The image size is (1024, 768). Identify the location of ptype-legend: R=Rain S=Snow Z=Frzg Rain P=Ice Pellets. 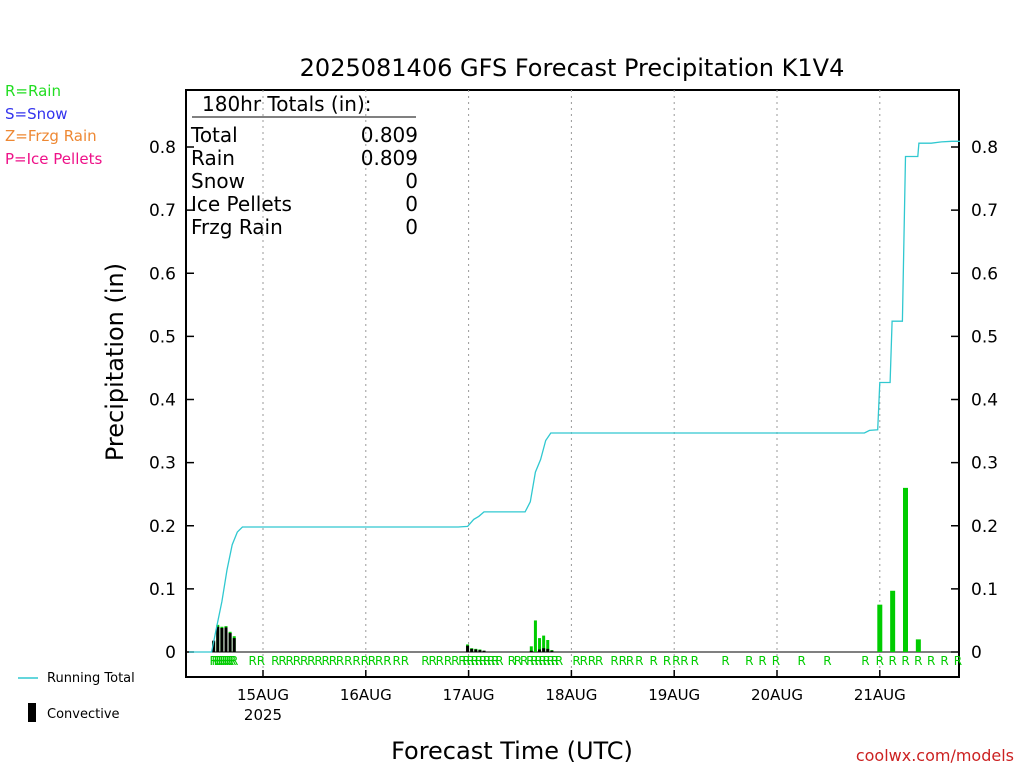
(53, 125).